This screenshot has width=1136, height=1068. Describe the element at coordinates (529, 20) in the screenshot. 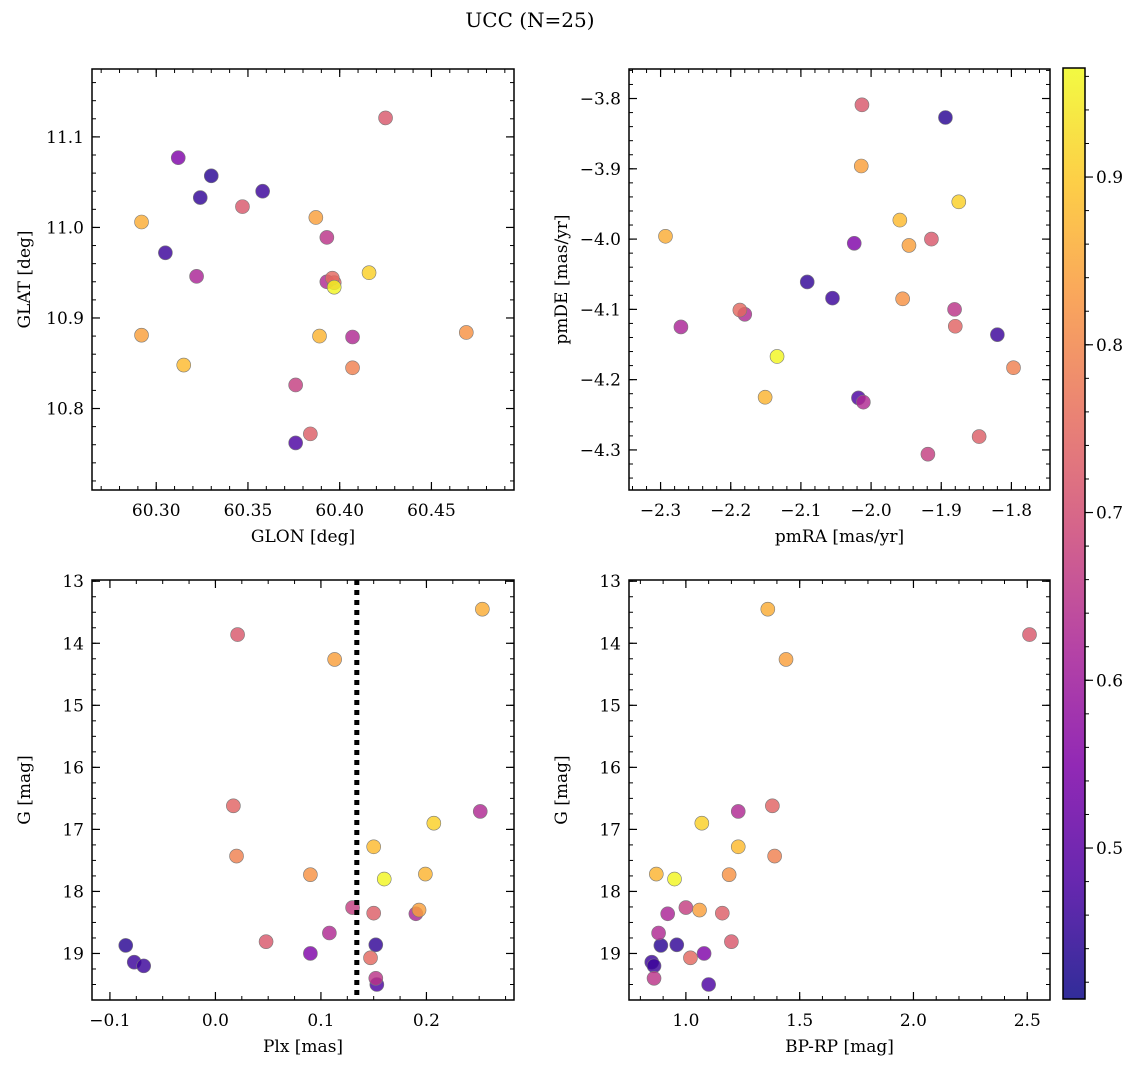

I see `figure-title: UCC (N=25)` at that location.